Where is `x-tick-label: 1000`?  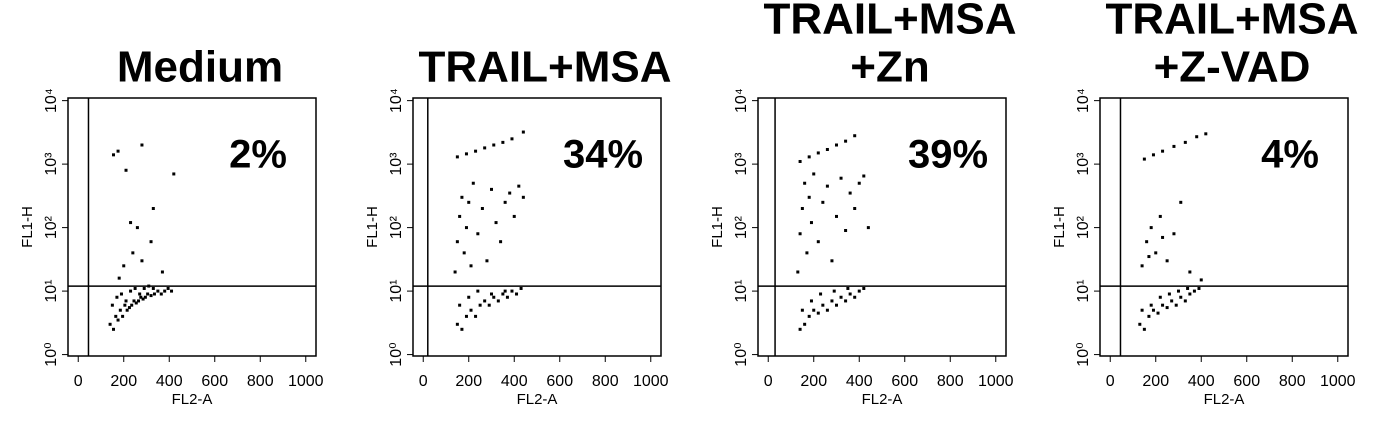 x-tick-label: 1000 is located at coordinates (1338, 381).